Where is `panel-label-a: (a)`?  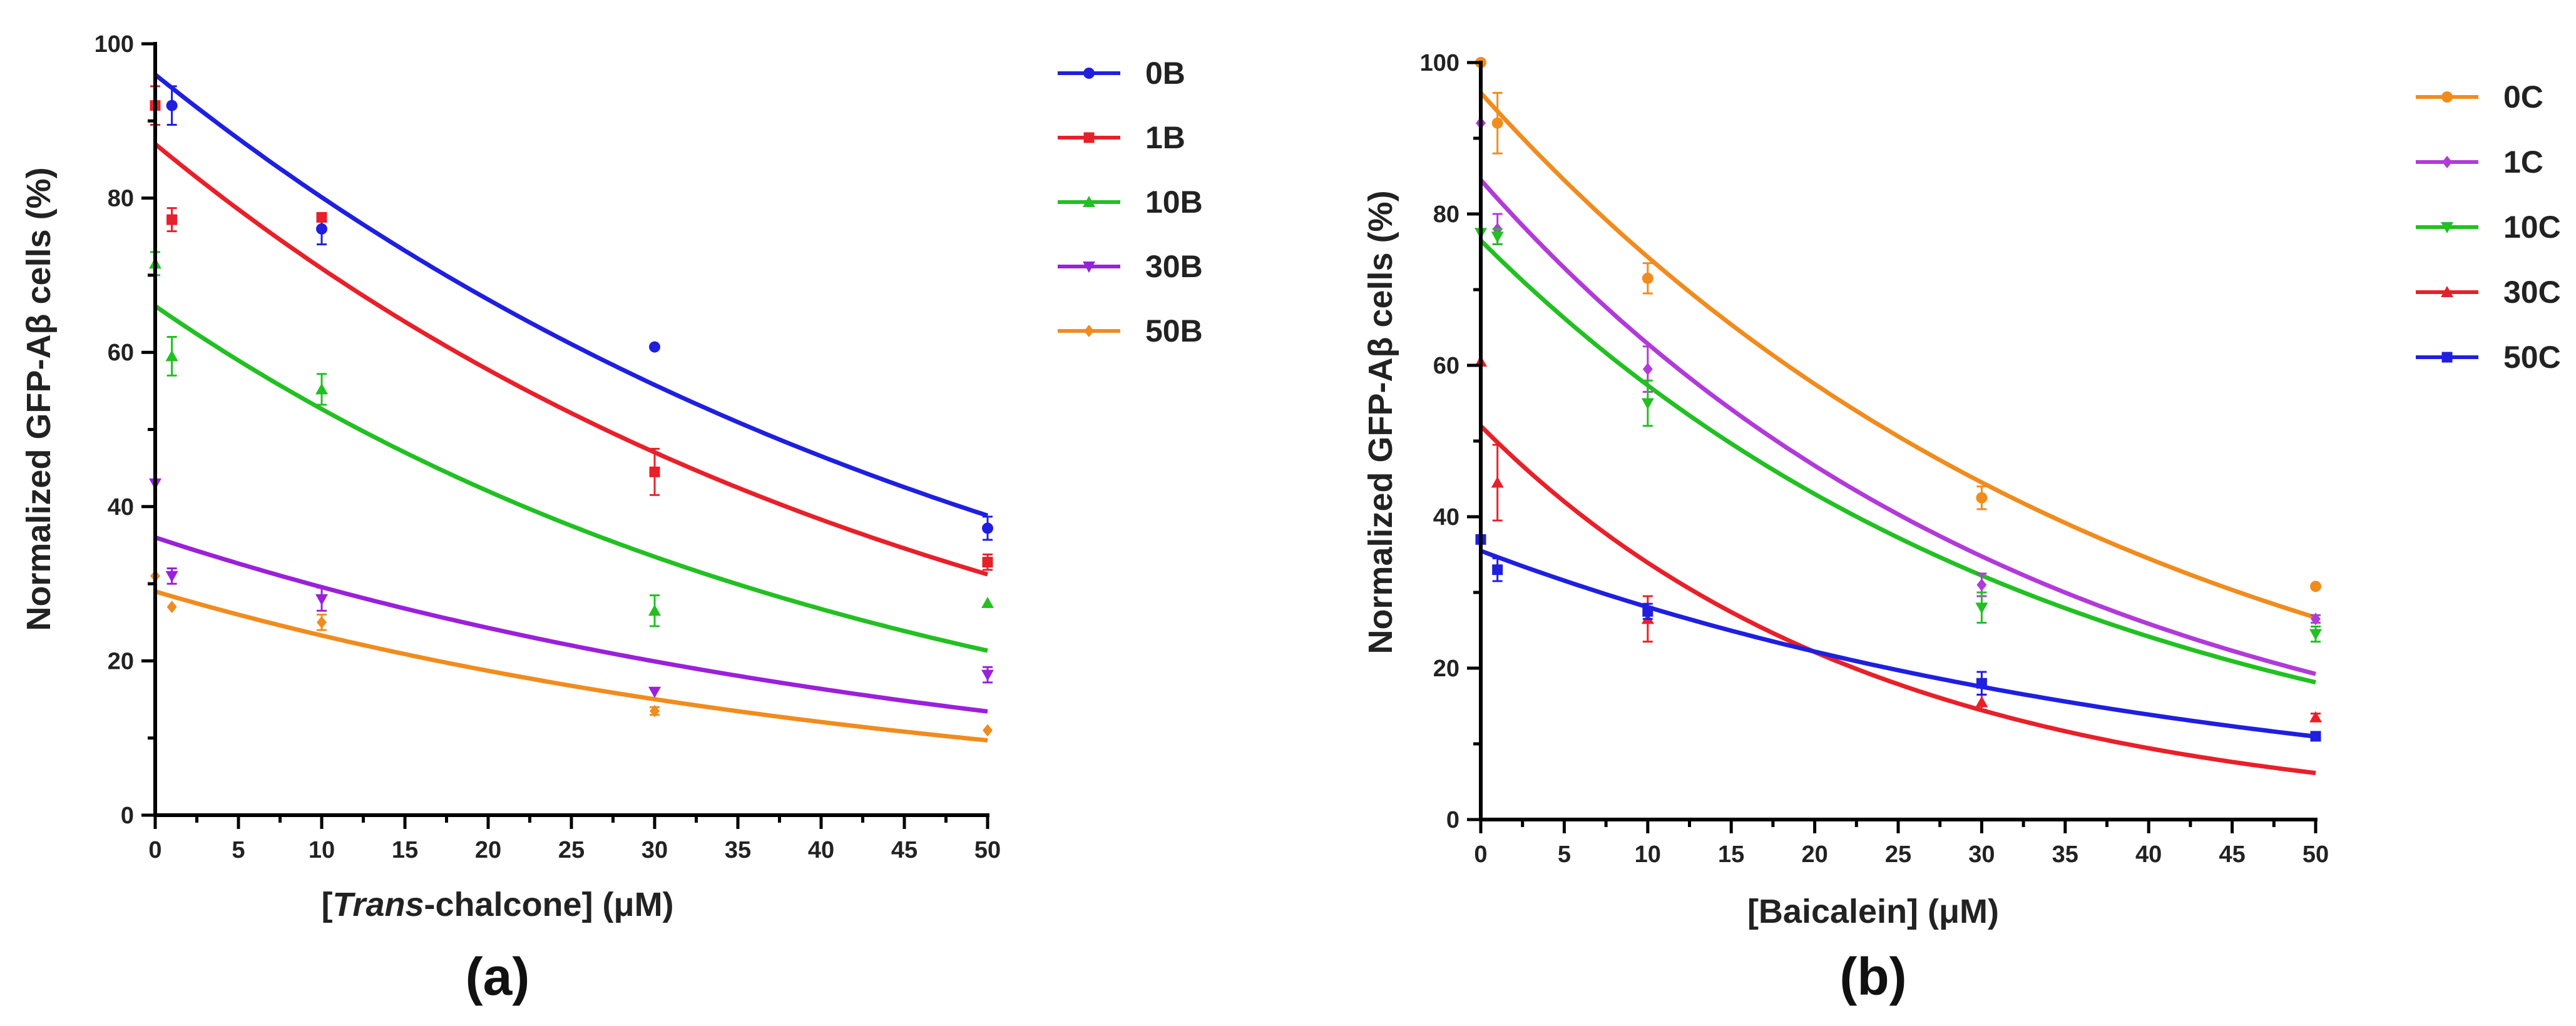
panel-label-a: (a) is located at coordinates (498, 976).